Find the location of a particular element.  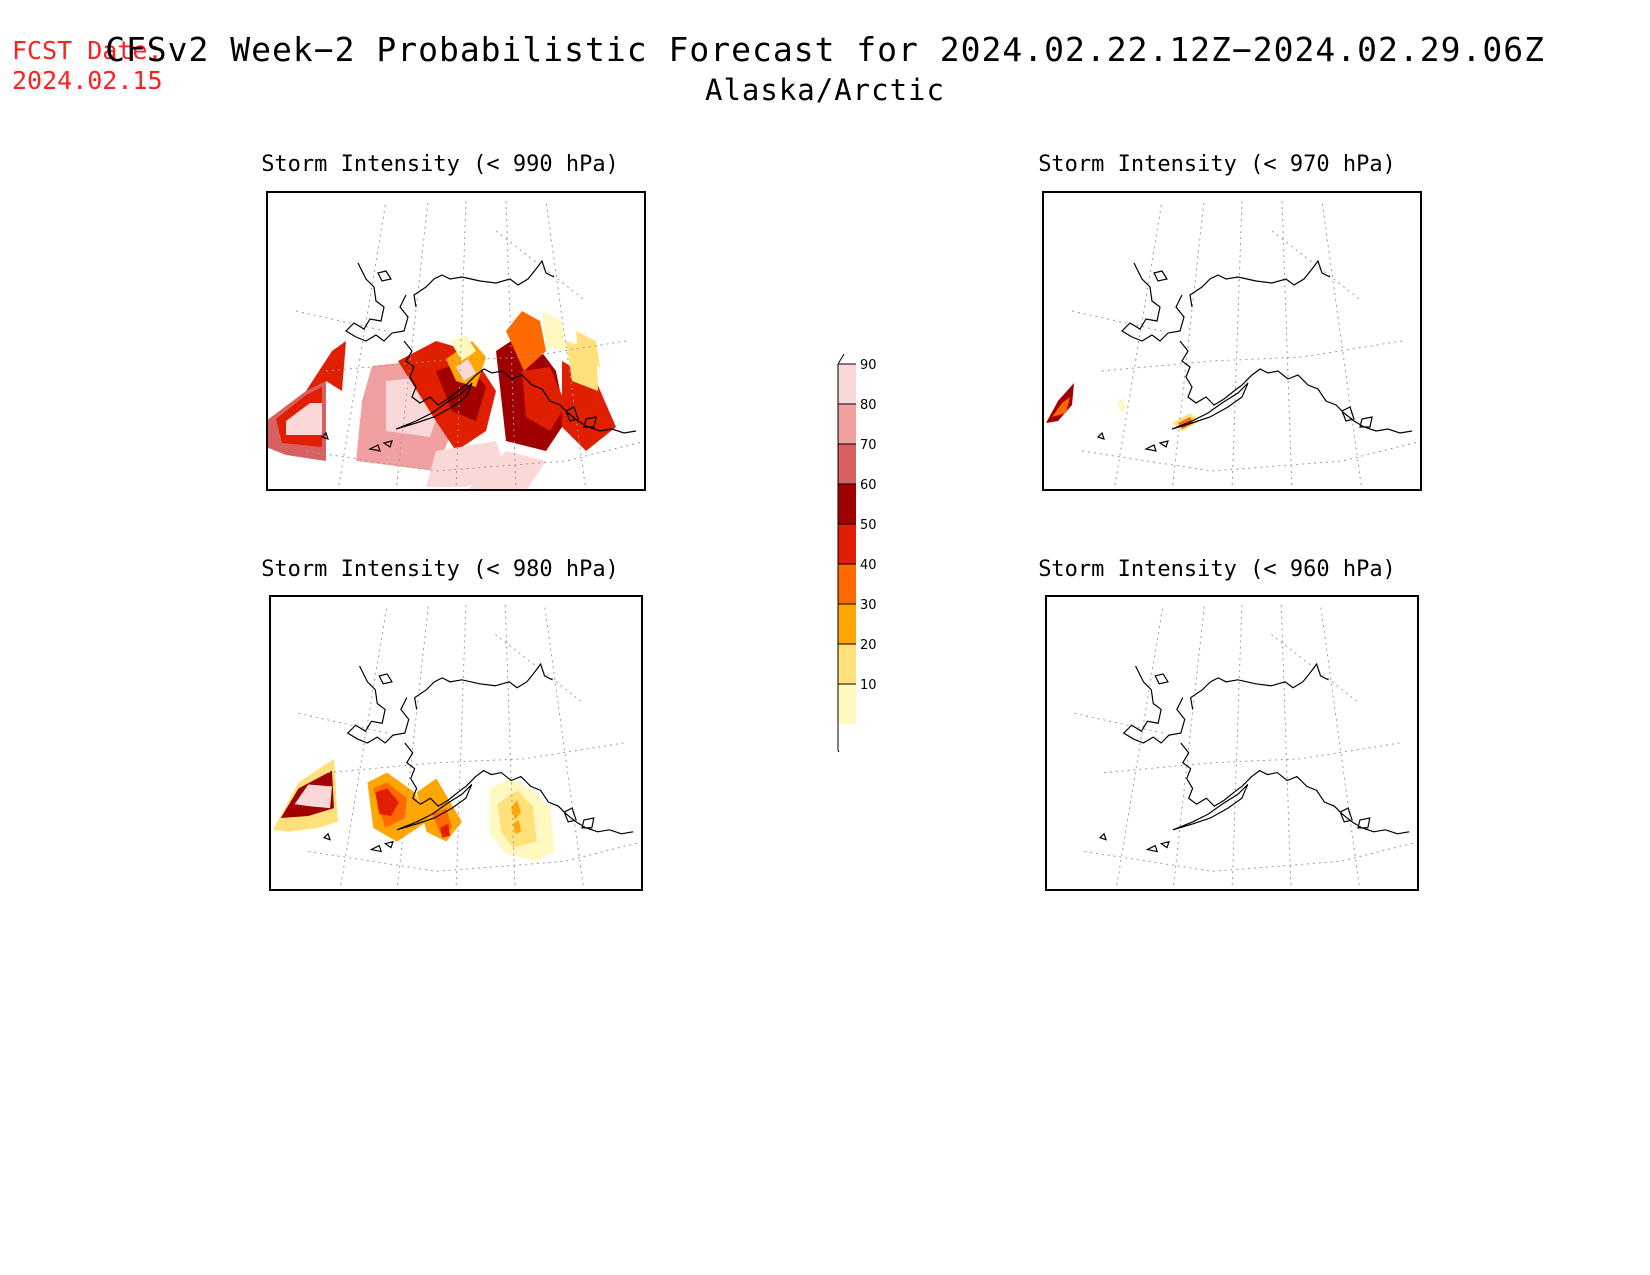

region-subtitle: Alaska/Arctic is located at coordinates (825, 90).